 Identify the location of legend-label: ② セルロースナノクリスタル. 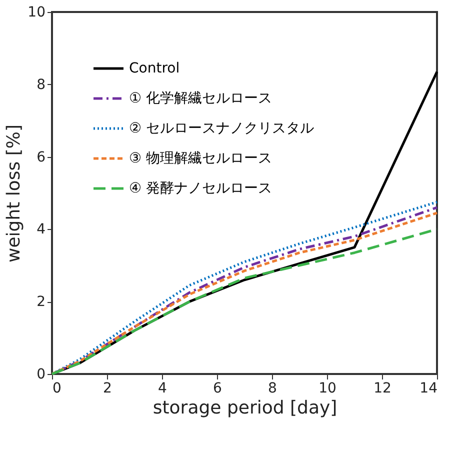
(221, 128).